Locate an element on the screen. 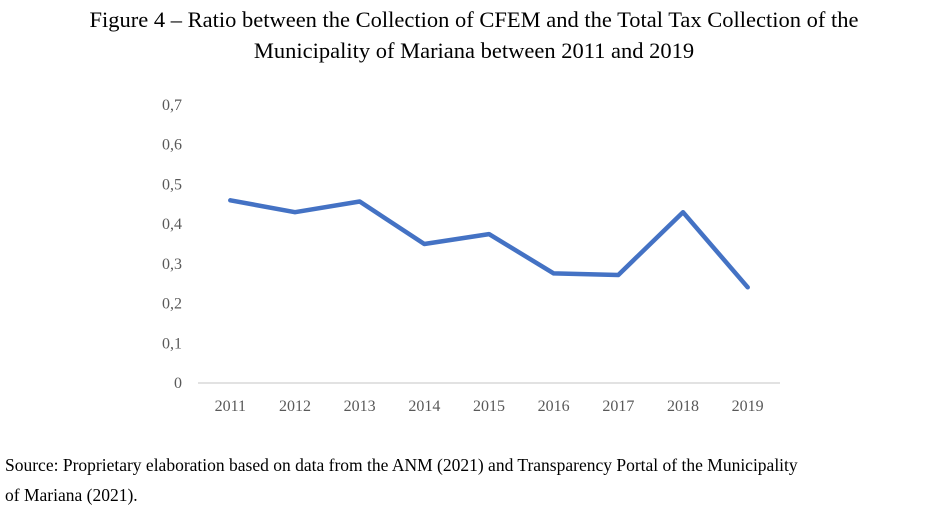  x-tick-label: 2019 is located at coordinates (748, 406).